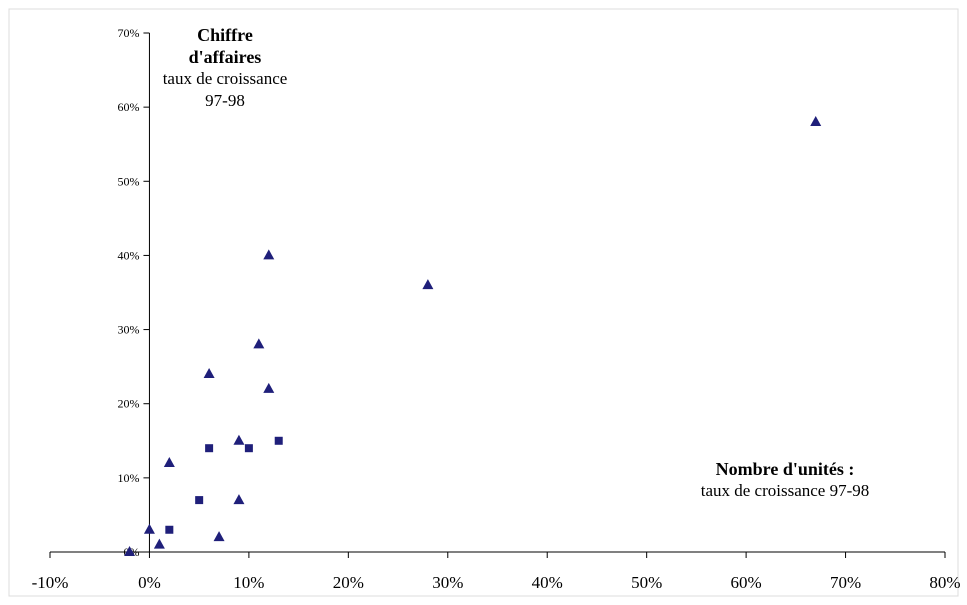  What do you see at coordinates (128, 107) in the screenshot?
I see `y-tick-label: 60%` at bounding box center [128, 107].